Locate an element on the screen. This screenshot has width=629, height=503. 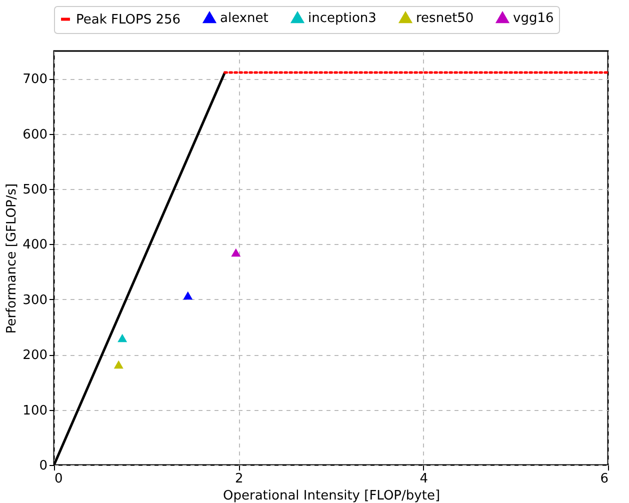
y-axis-title: Performance [GFLOP/s] is located at coordinates (12, 258).